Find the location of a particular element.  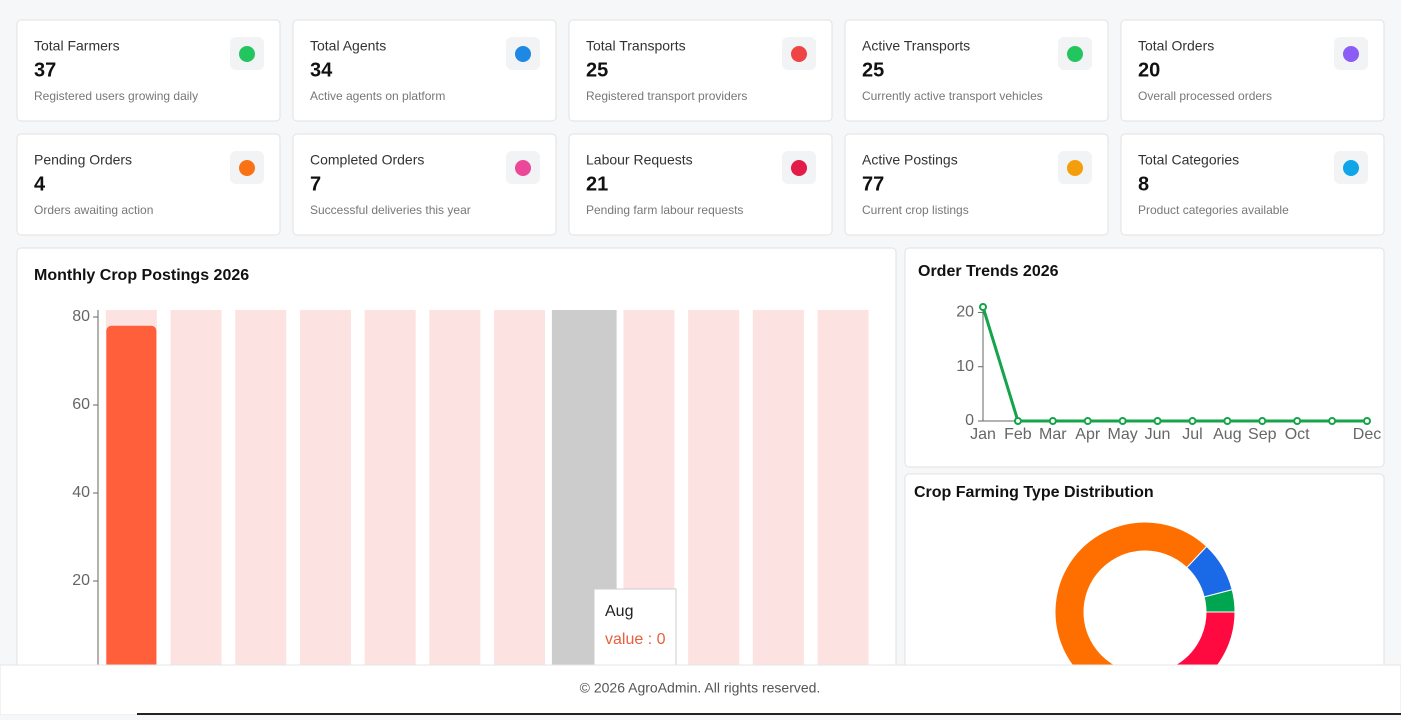

chart-title: Monthly Crop Postings 2026 is located at coordinates (141, 275).